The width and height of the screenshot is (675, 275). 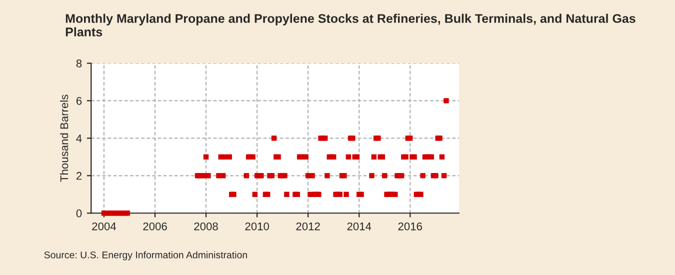 What do you see at coordinates (79, 138) in the screenshot?
I see `y-tick-label: 4` at bounding box center [79, 138].